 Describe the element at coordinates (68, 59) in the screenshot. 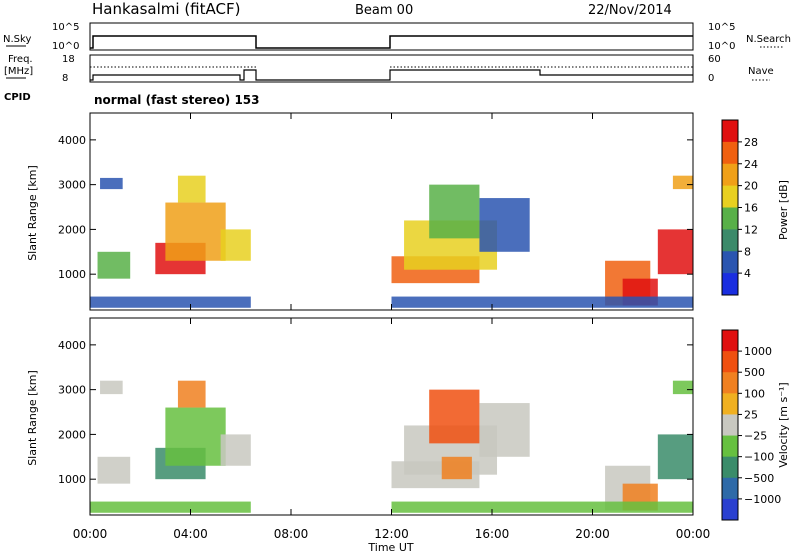

I see `freq-tick-top: 18` at that location.